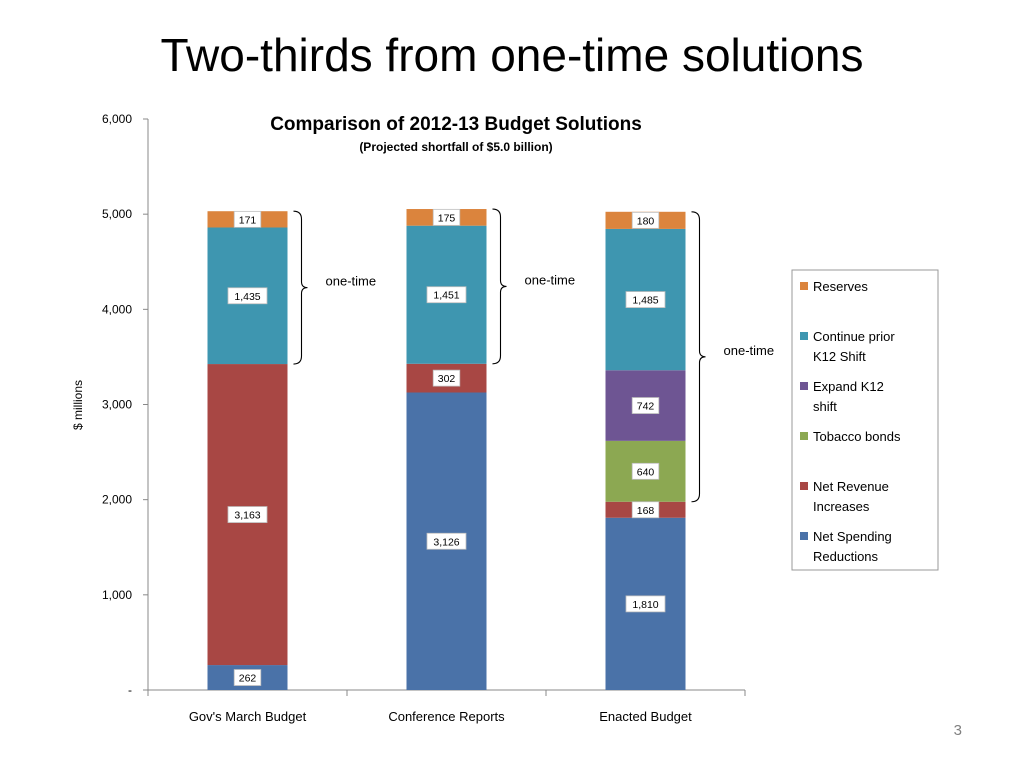 The height and width of the screenshot is (768, 1024). What do you see at coordinates (455, 147) in the screenshot?
I see `chart-subtitle: (Projected shortfall of $5.0 billion)` at bounding box center [455, 147].